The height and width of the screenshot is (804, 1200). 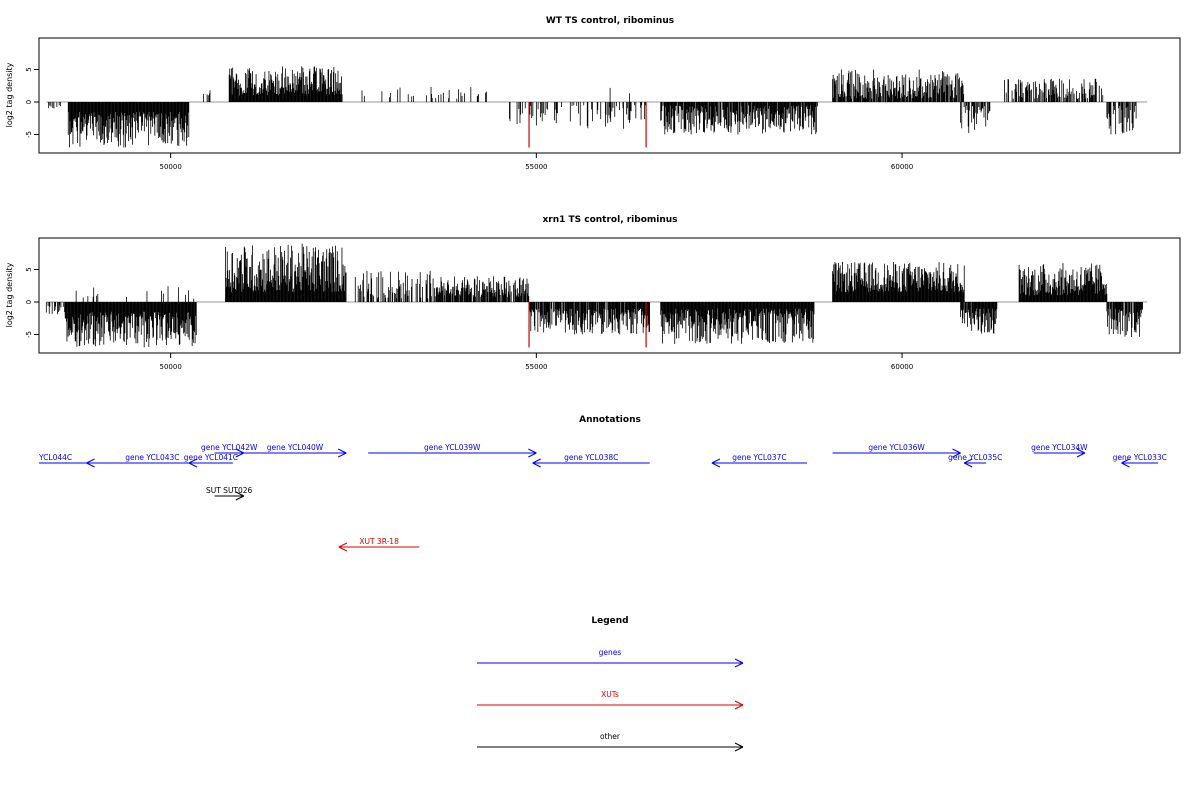 What do you see at coordinates (229, 490) in the screenshot?
I see `feature-label: SUT SUT026` at bounding box center [229, 490].